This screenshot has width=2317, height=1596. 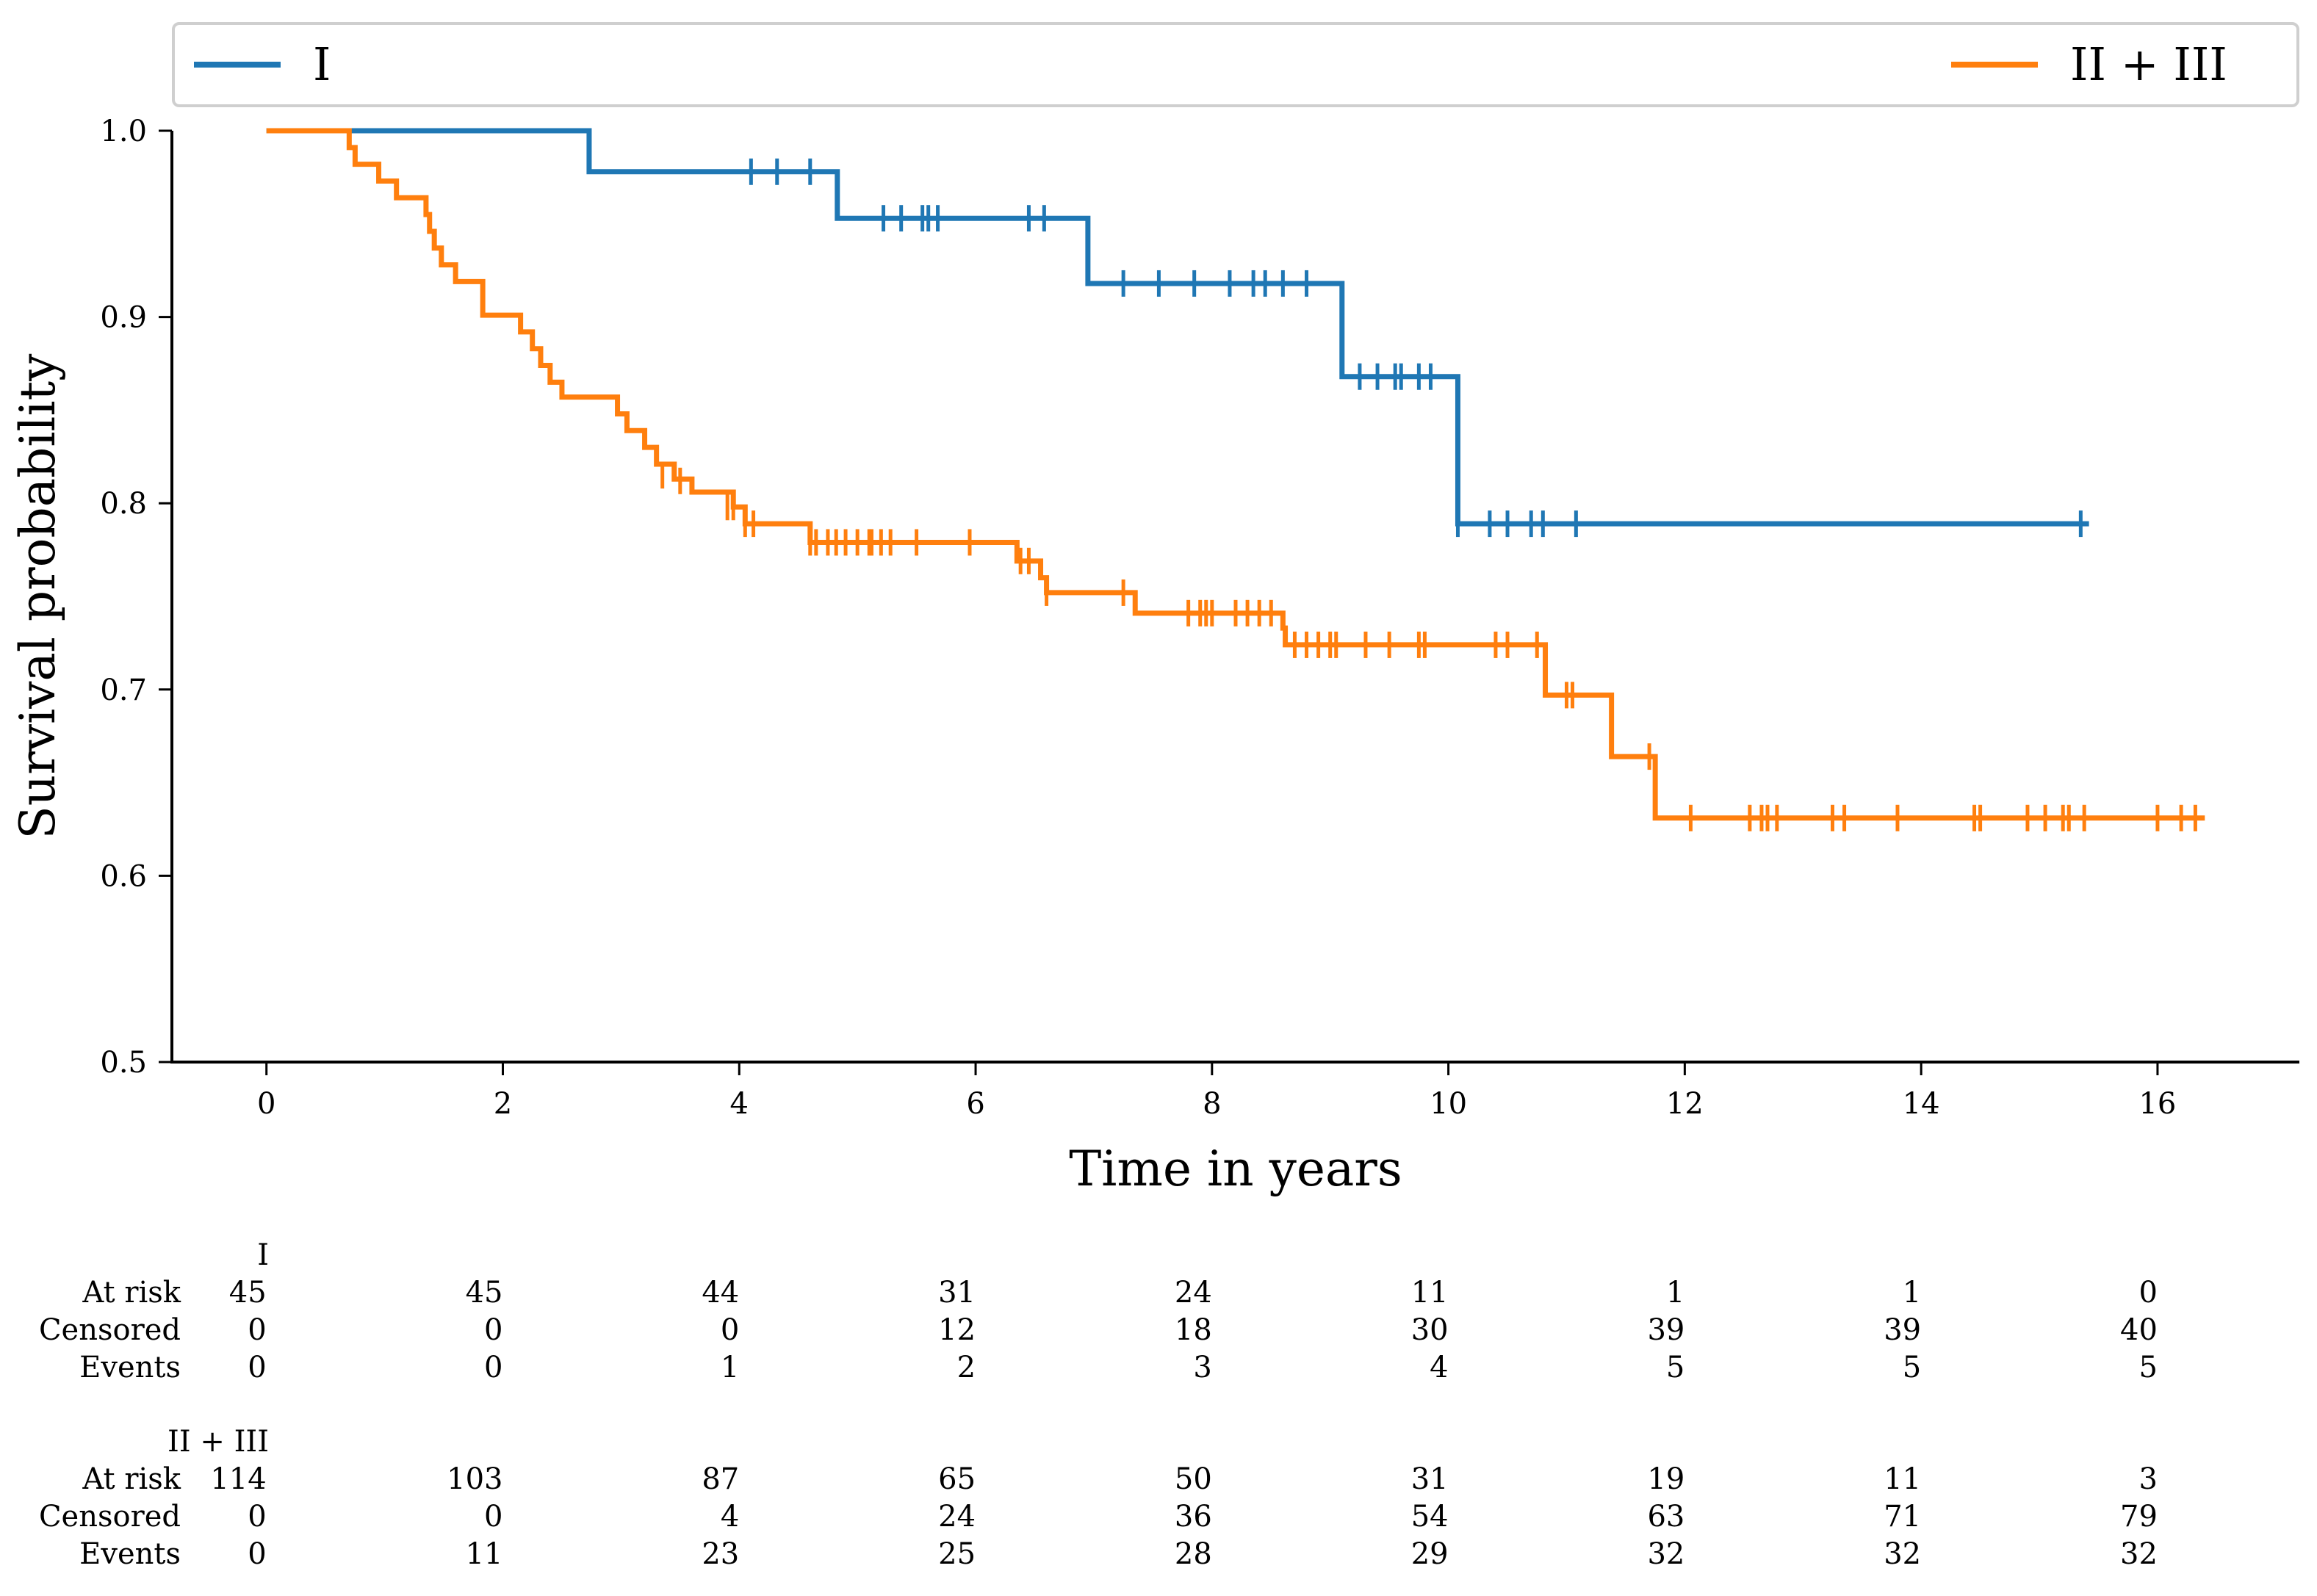 What do you see at coordinates (957, 1479) in the screenshot?
I see `risk-value: 65` at bounding box center [957, 1479].